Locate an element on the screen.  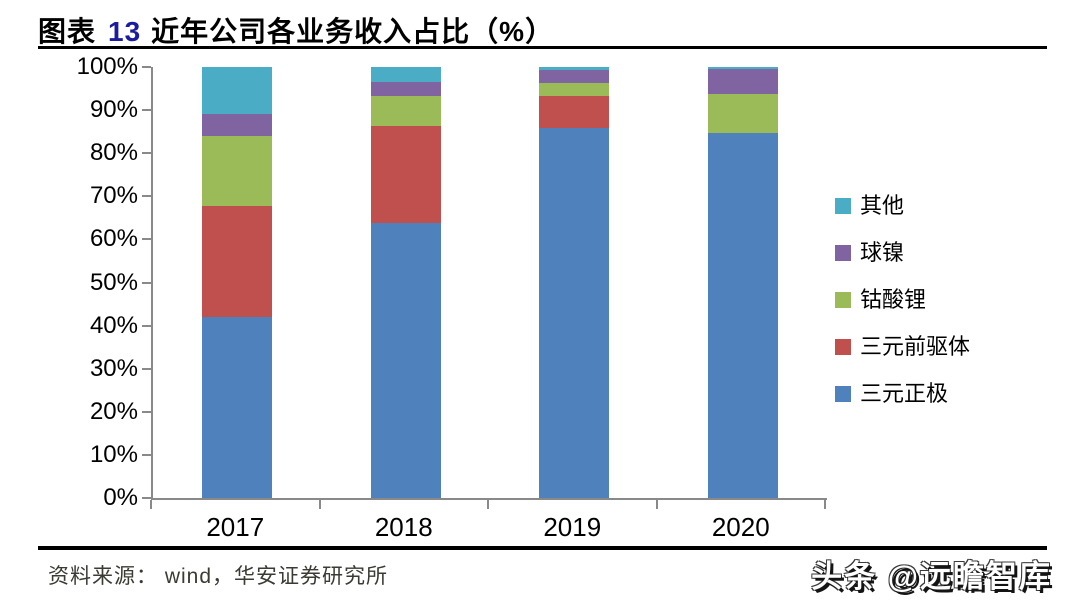
y-axis-label: 60% is located at coordinates (113, 239).